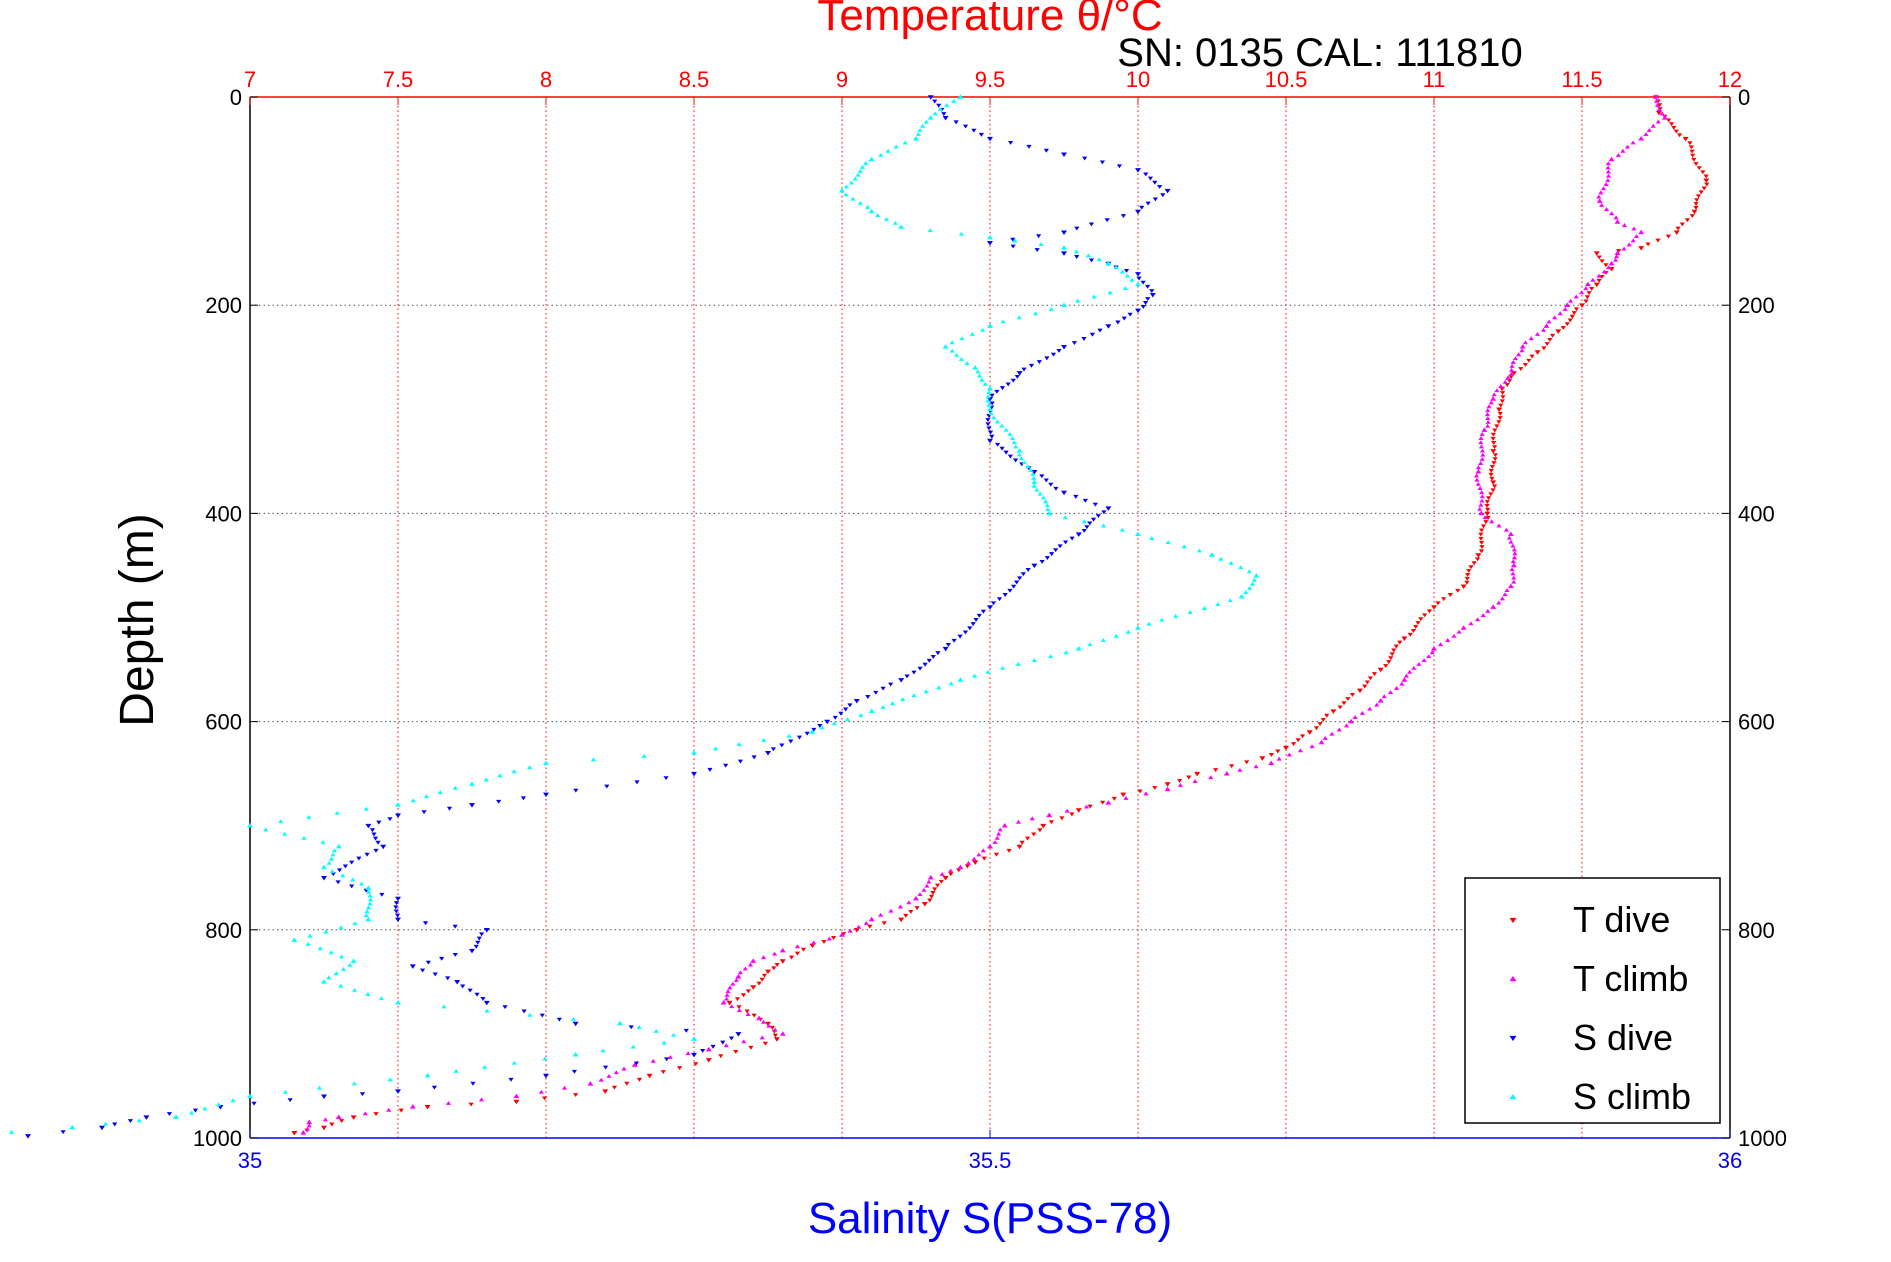  Describe the element at coordinates (990, 1160) in the screenshot. I see `bottom-tick-label: 35.5` at that location.